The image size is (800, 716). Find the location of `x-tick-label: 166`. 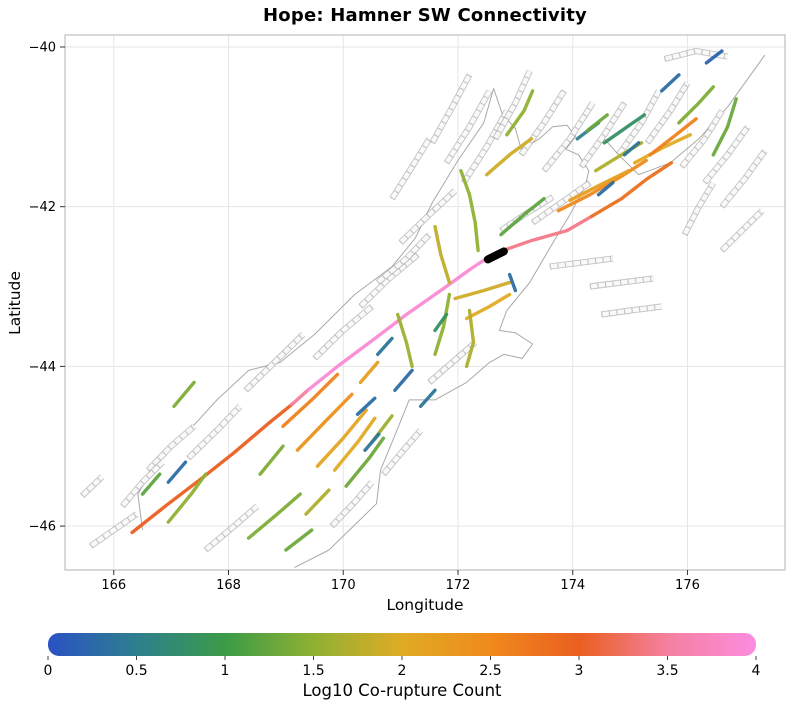

x-tick-label: 166 is located at coordinates (113, 585).